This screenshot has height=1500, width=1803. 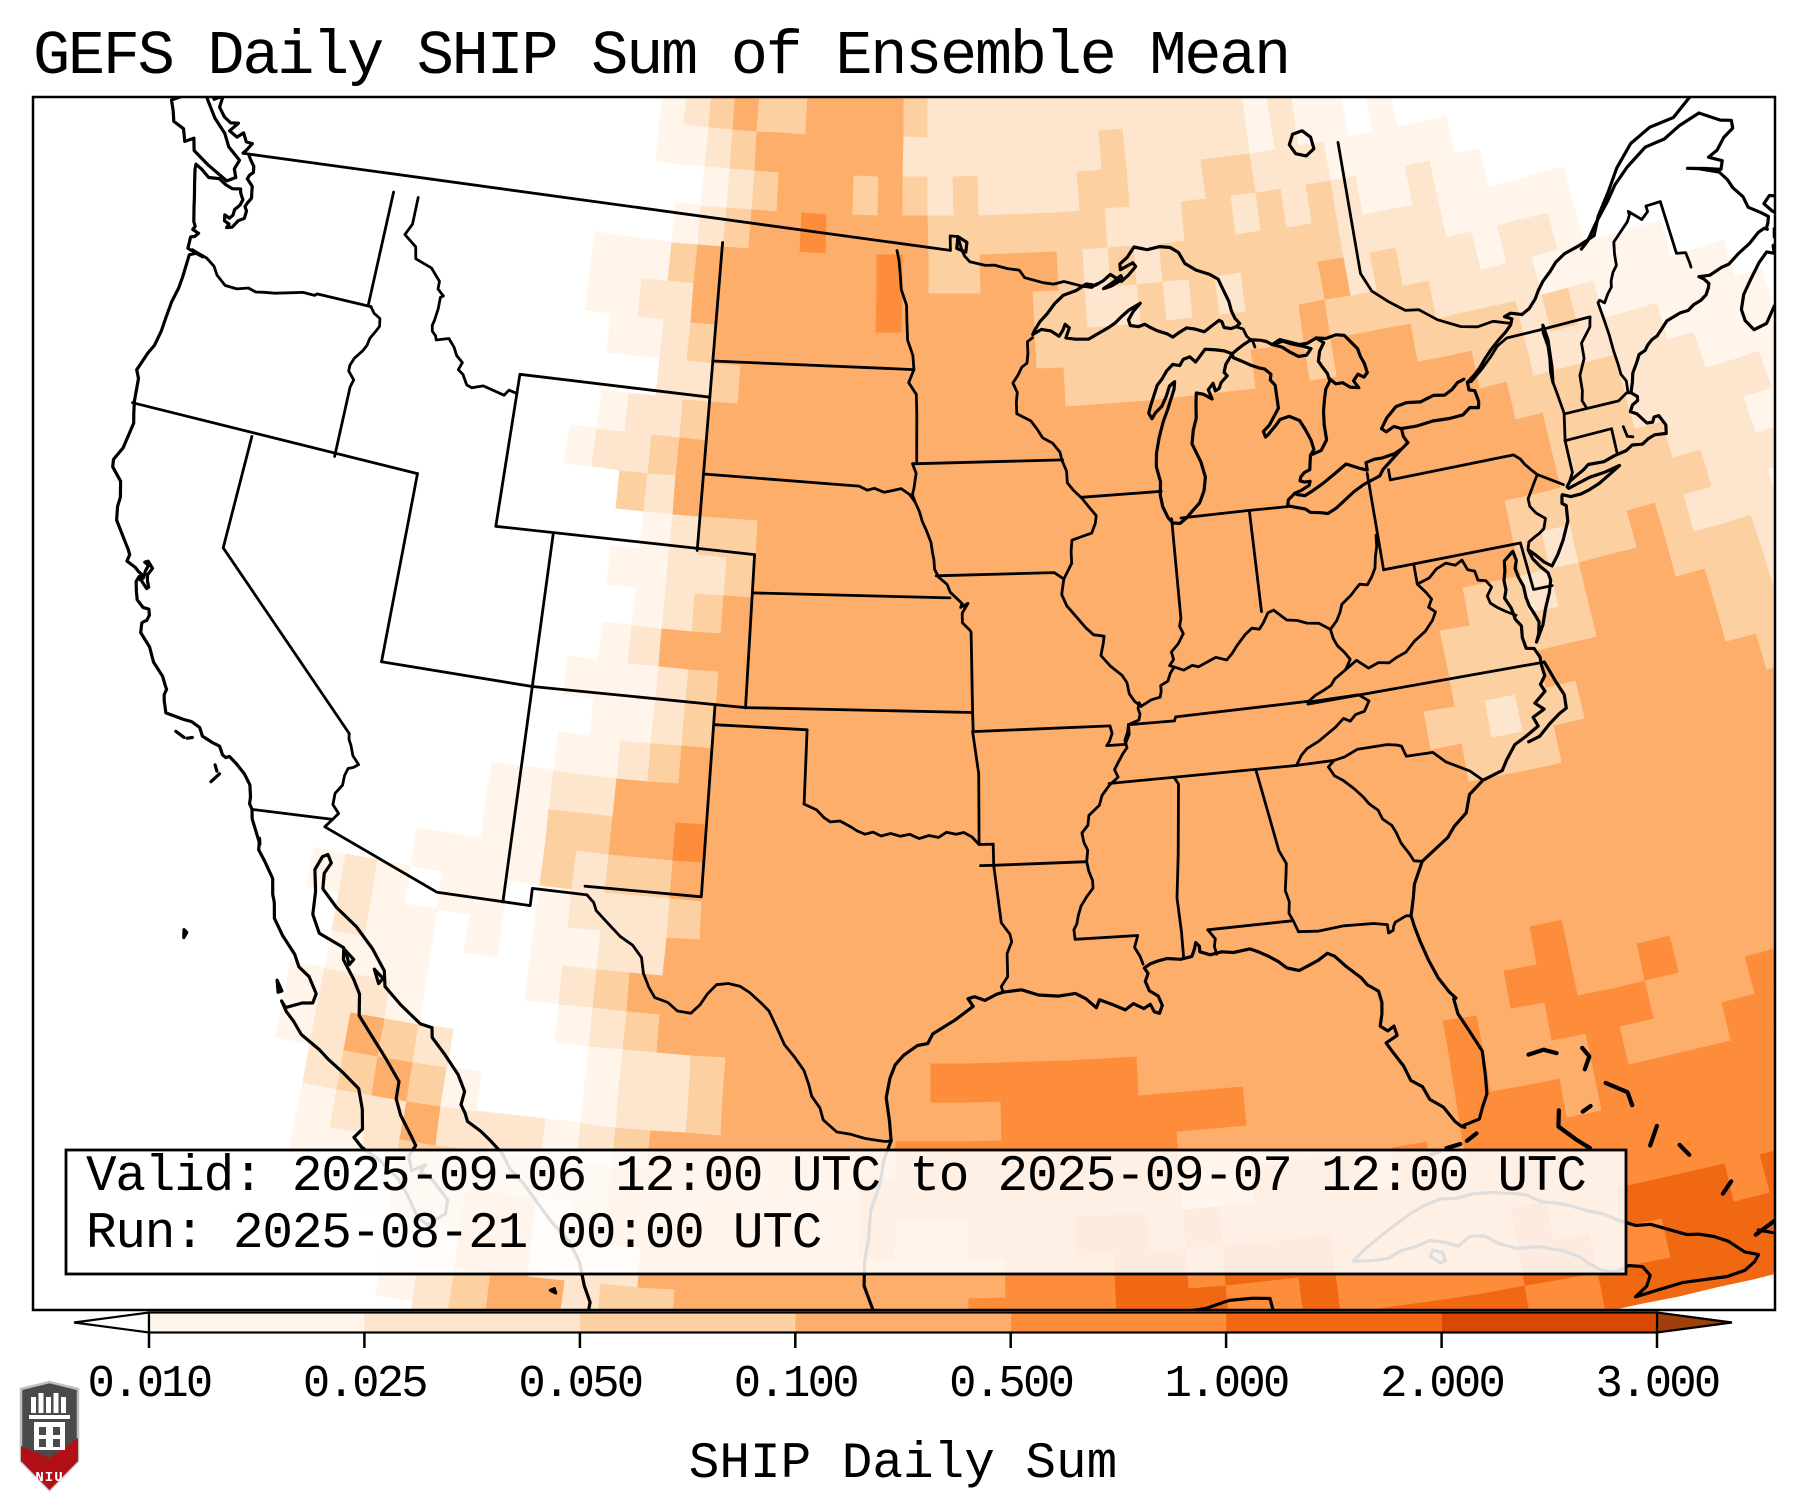 What do you see at coordinates (364, 1384) in the screenshot?
I see `svg-text: 0.025` at bounding box center [364, 1384].